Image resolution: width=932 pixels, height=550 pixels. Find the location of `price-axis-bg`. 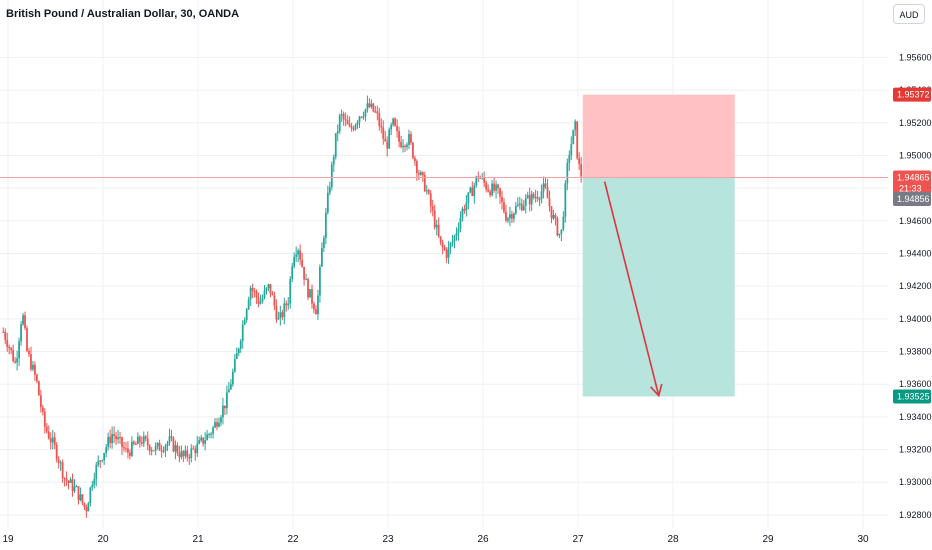

price-axis-bg is located at coordinates (910, 275).